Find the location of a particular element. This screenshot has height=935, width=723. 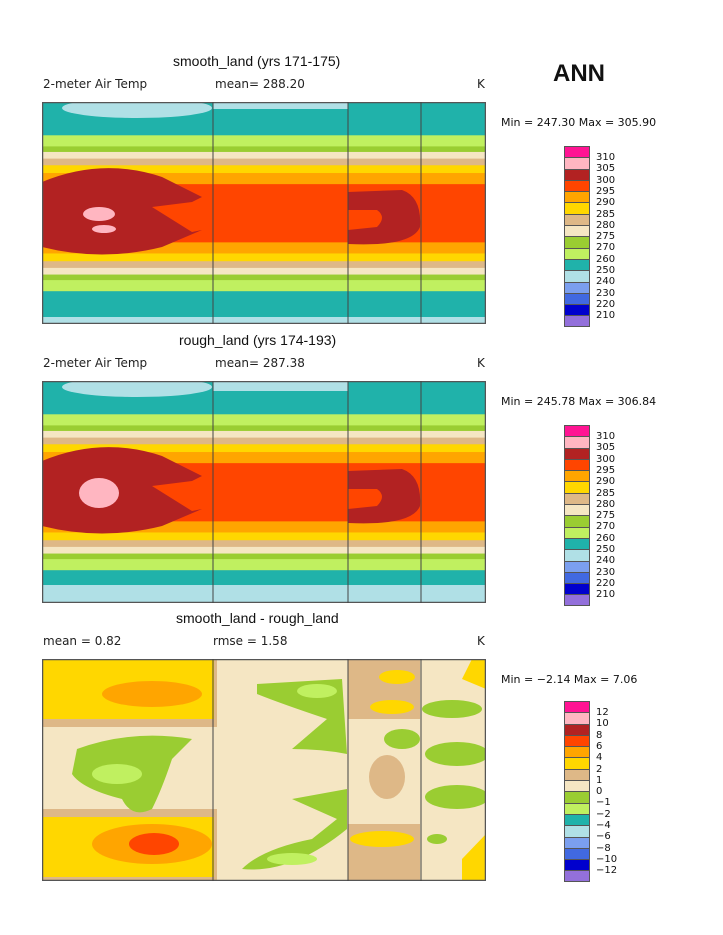

panel-title: smooth_land (yrs 171-175) is located at coordinates (257, 61).